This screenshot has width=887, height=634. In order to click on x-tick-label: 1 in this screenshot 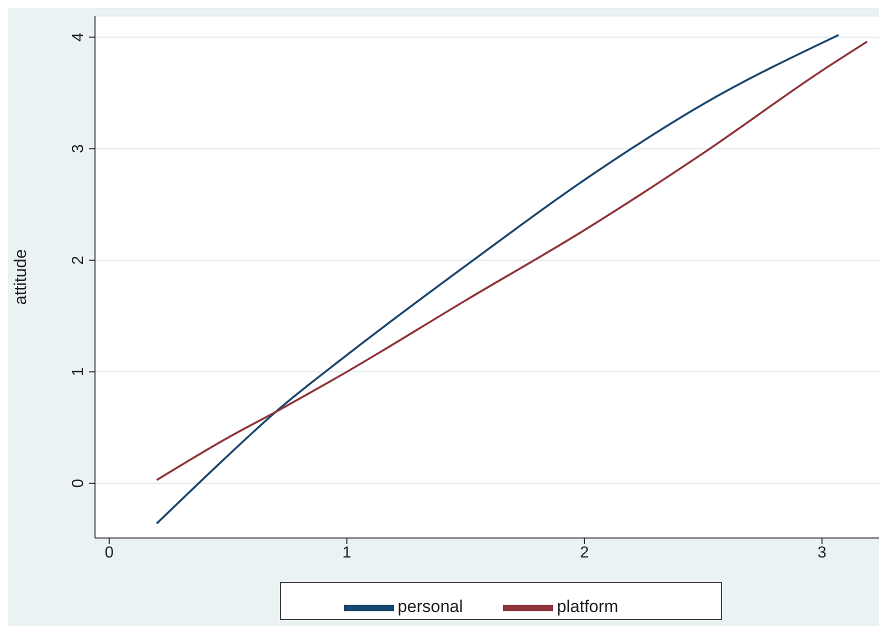, I will do `click(347, 553)`.